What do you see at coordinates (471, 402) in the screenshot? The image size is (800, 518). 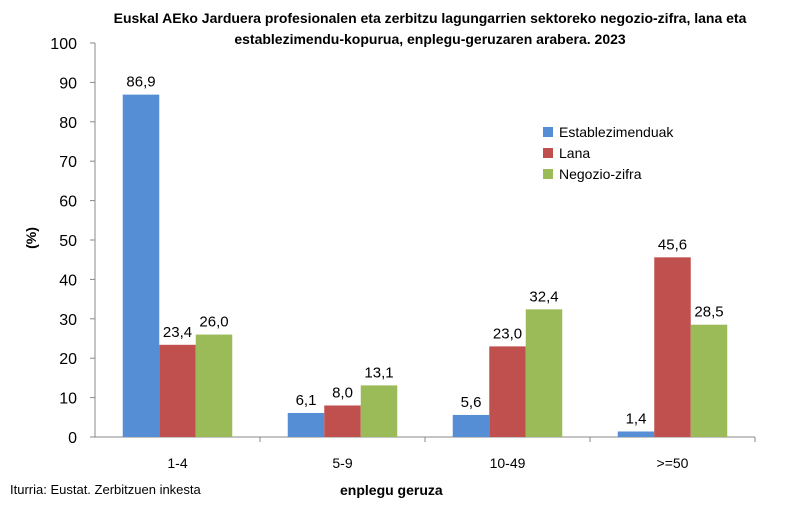 I see `data-label: 5,6` at bounding box center [471, 402].